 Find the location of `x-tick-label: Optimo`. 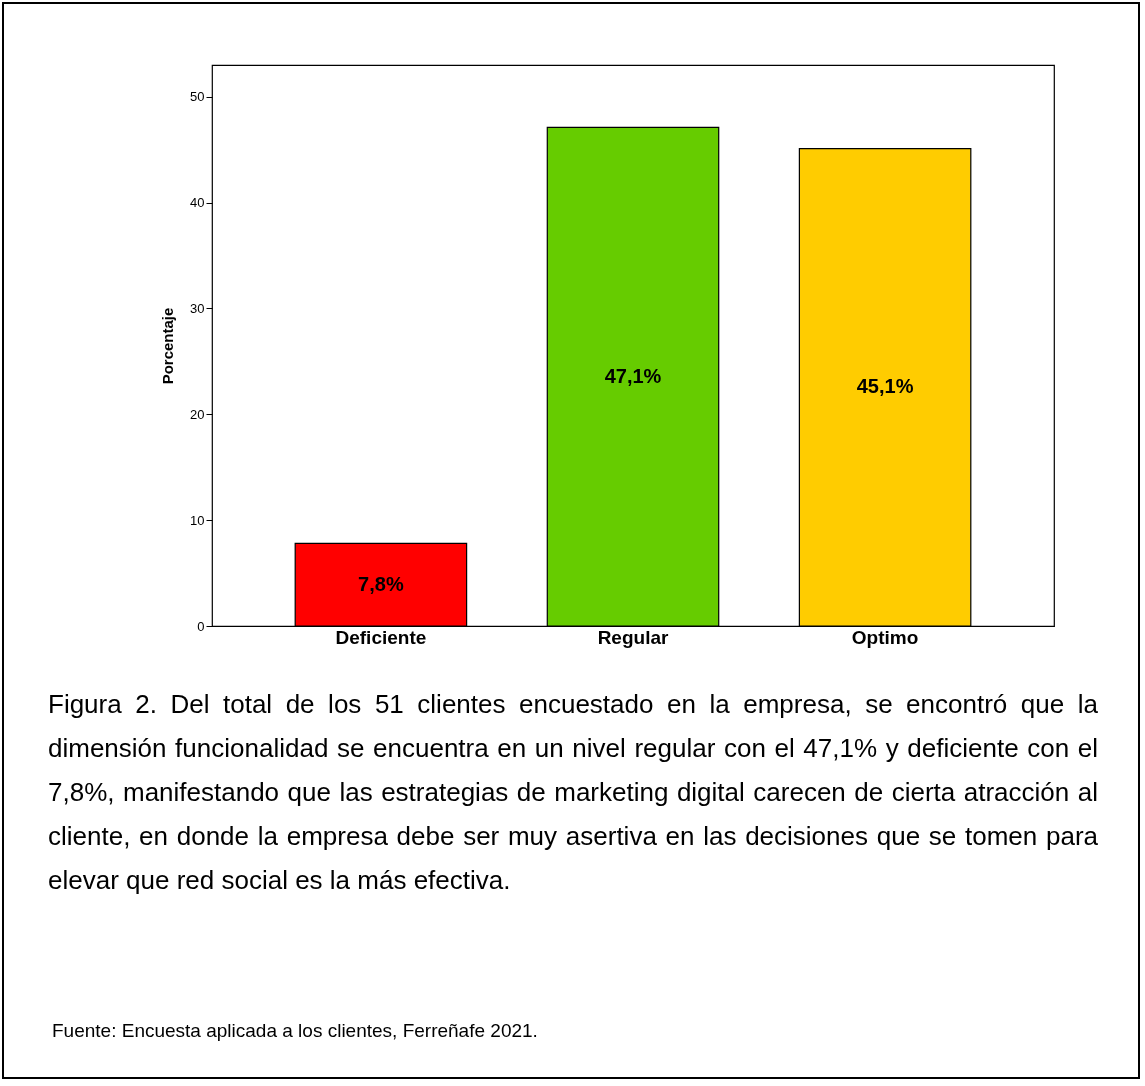

x-tick-label: Optimo is located at coordinates (885, 637).